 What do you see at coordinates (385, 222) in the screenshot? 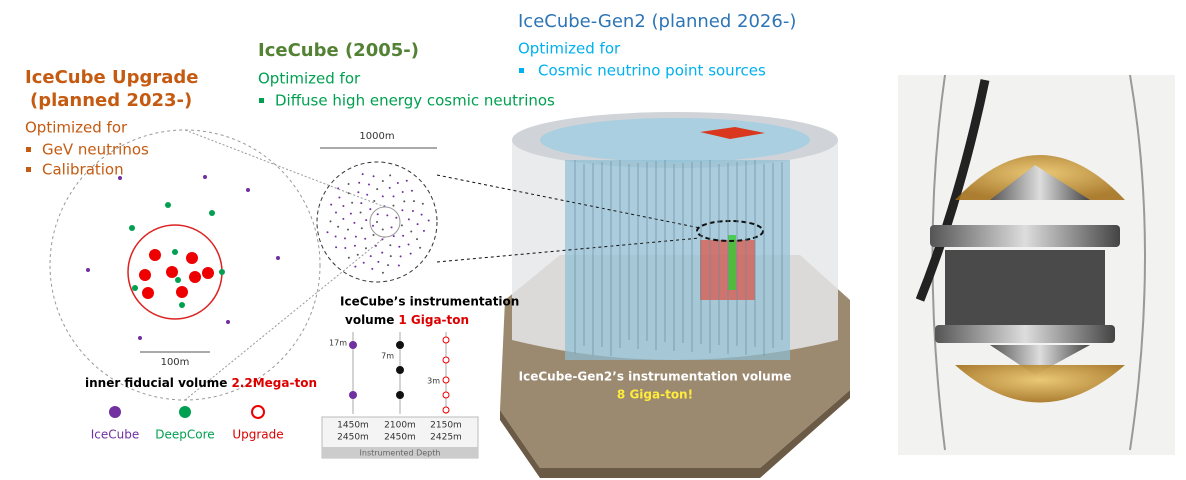
I see `deepcore-circle` at bounding box center [385, 222].